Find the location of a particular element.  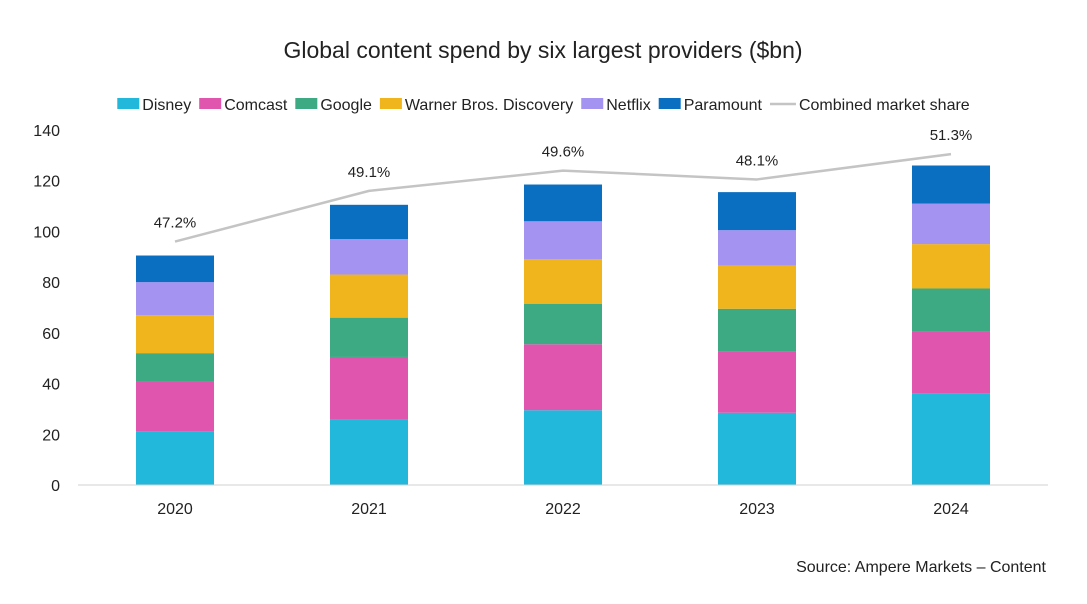

x-tick-label: 2023 is located at coordinates (757, 509).